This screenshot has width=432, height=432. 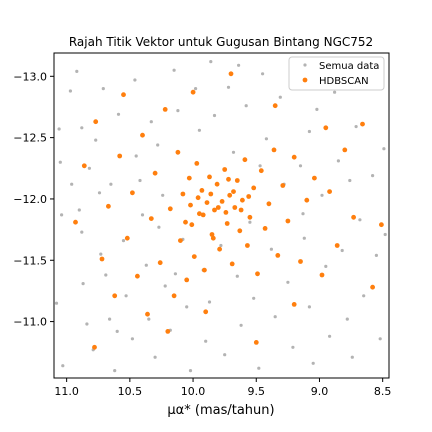 What do you see at coordinates (30, 138) in the screenshot?
I see `y-tick-label-1: −12.5` at bounding box center [30, 138].